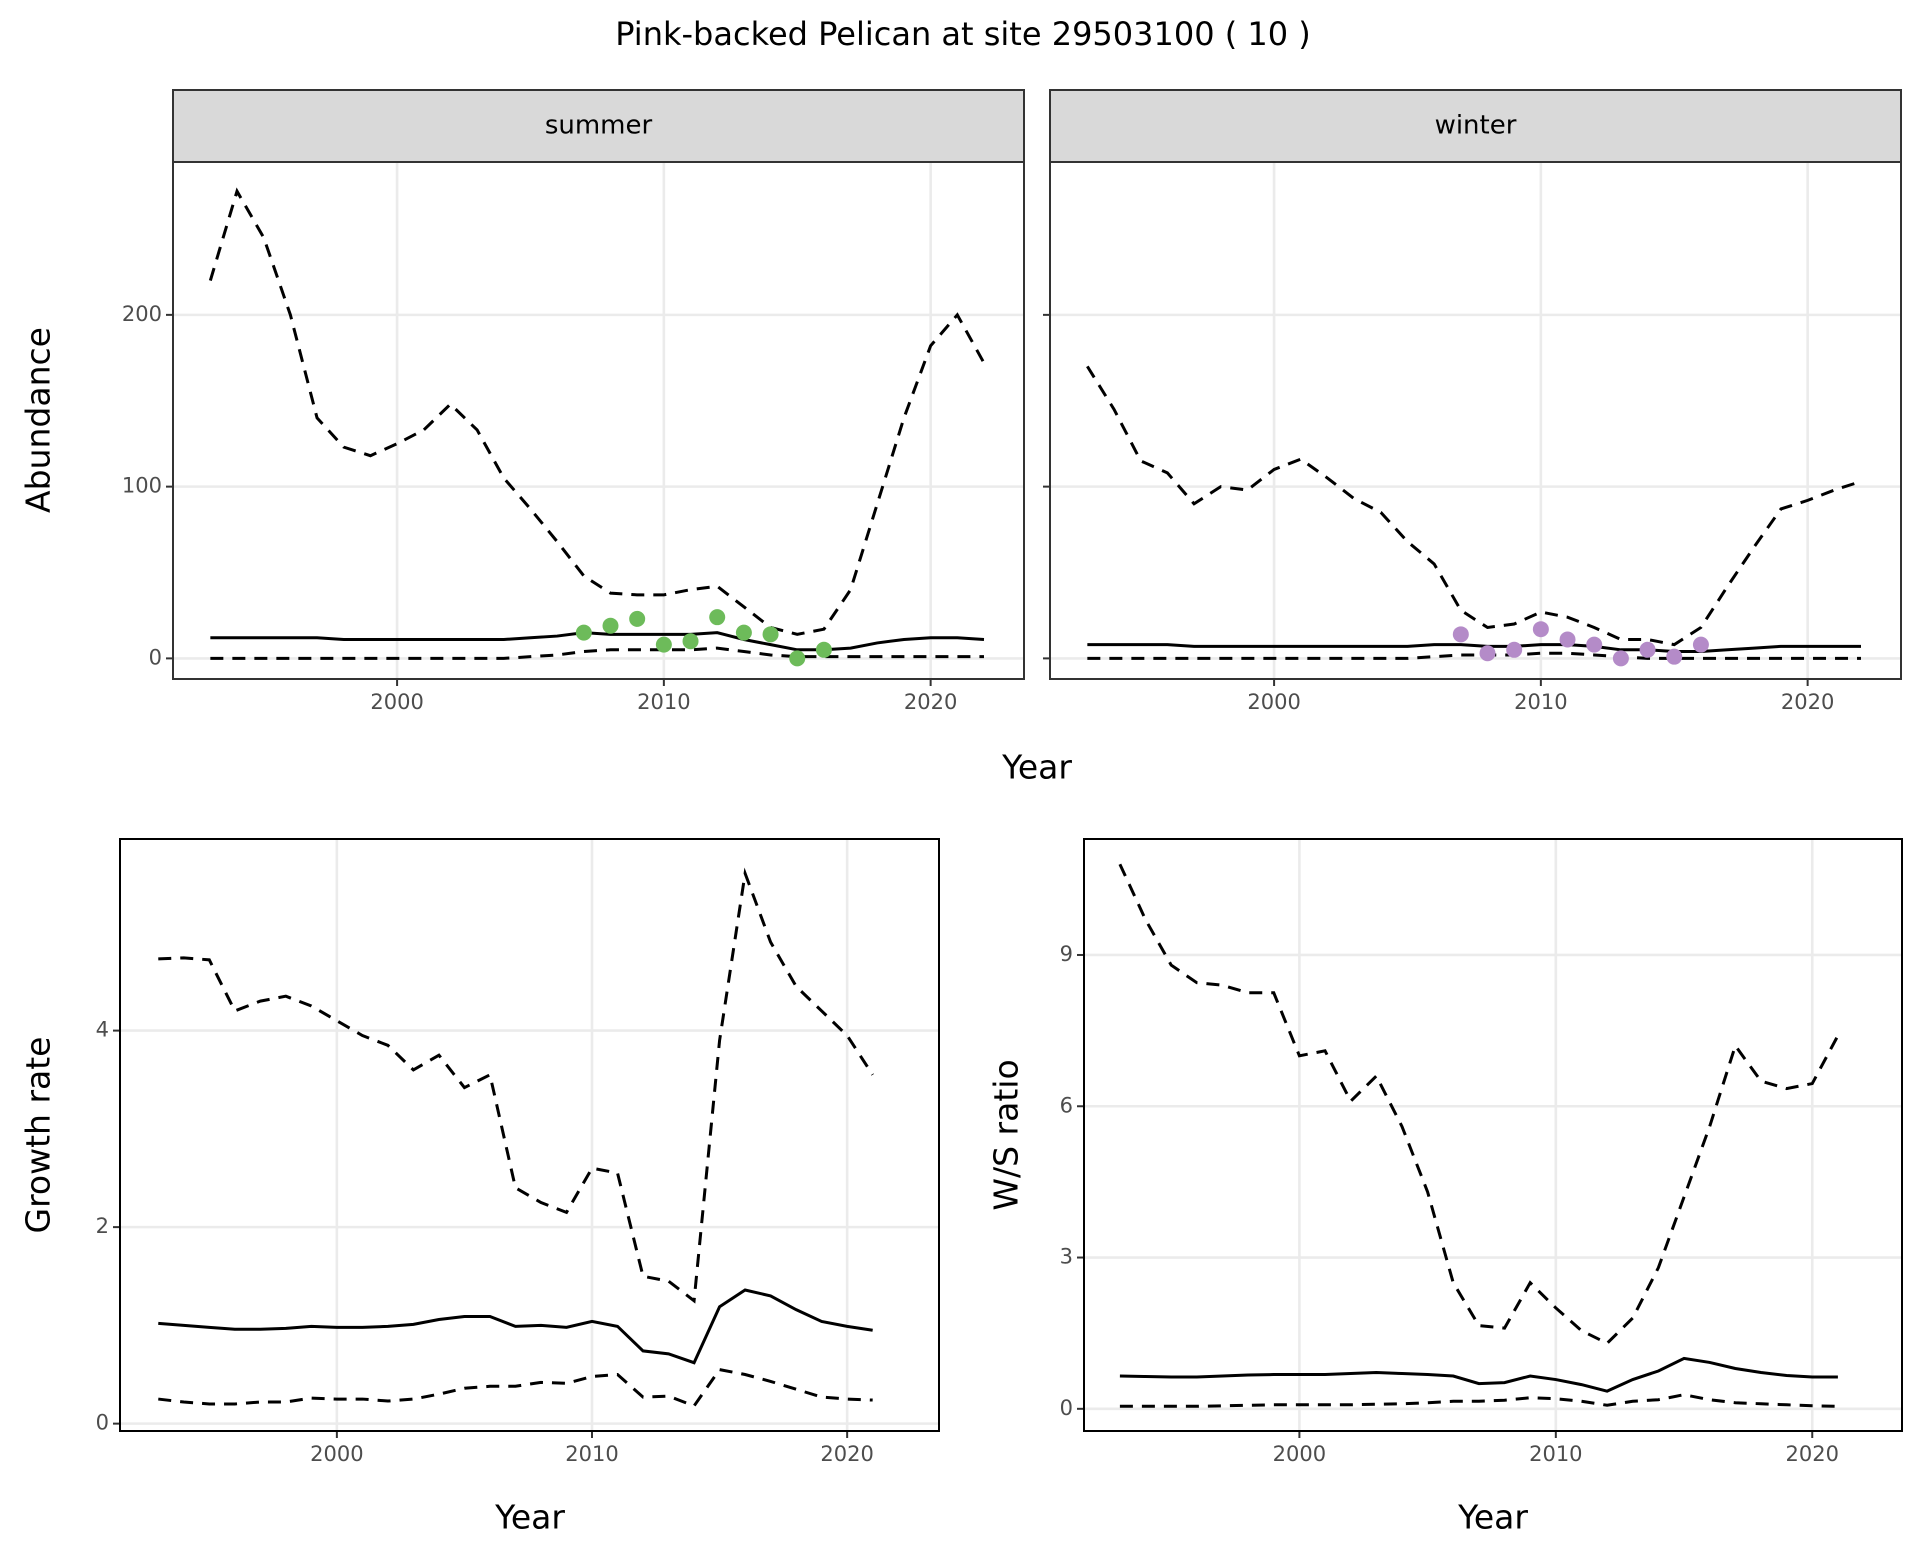 The width and height of the screenshot is (1920, 1560). Describe the element at coordinates (1066, 954) in the screenshot. I see `y-tick-label: 9` at that location.